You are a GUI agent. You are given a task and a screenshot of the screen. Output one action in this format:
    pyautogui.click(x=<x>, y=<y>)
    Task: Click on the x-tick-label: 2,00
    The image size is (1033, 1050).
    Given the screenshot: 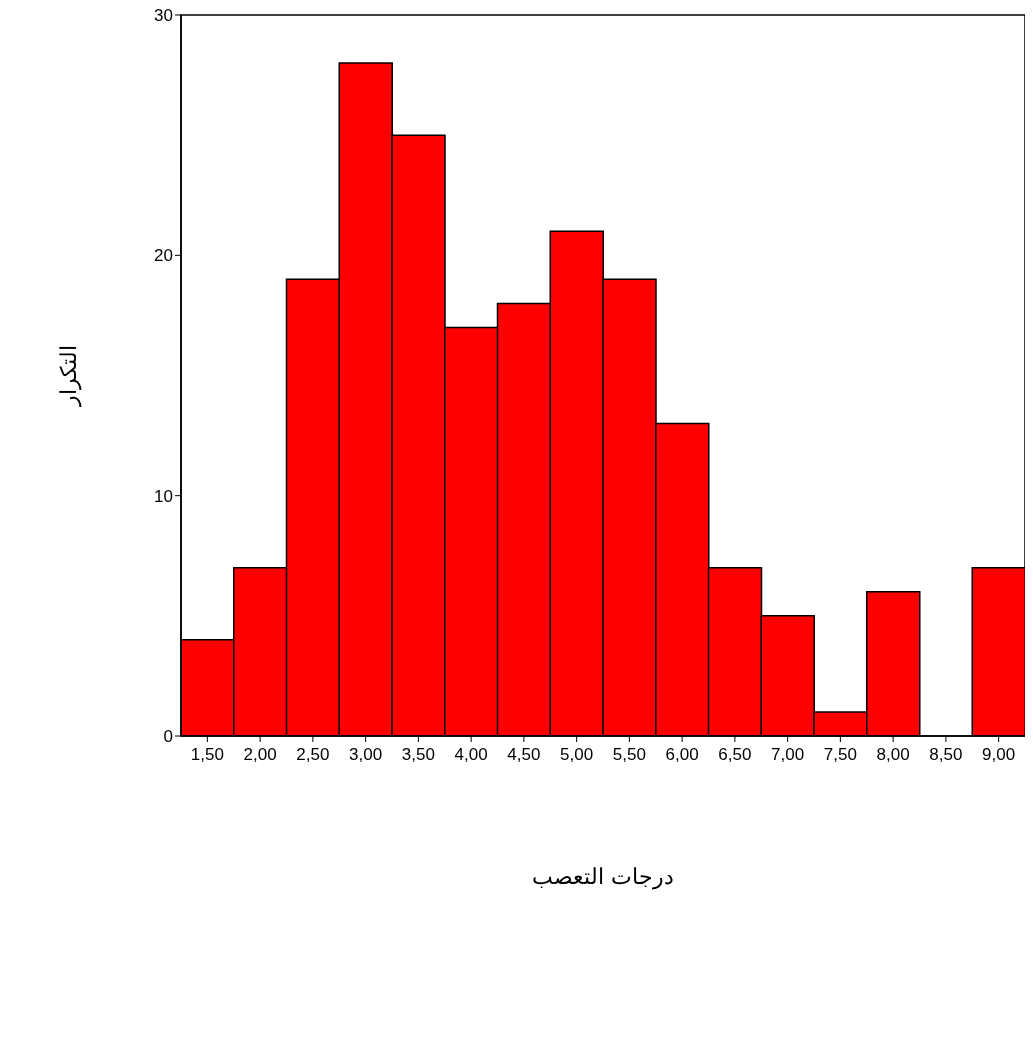 What is the action you would take?
    pyautogui.click(x=260, y=754)
    